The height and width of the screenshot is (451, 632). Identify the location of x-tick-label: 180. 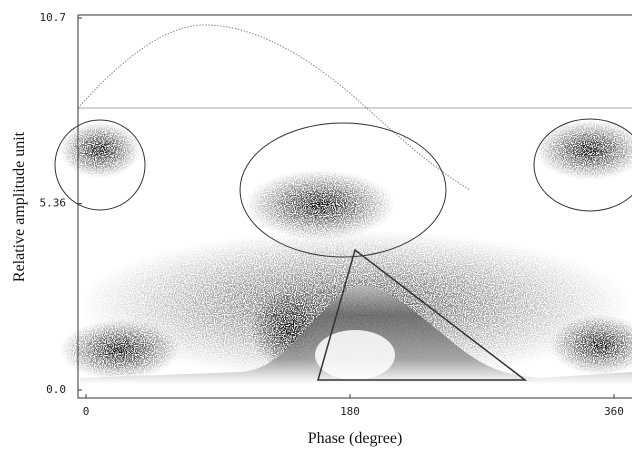
(350, 411).